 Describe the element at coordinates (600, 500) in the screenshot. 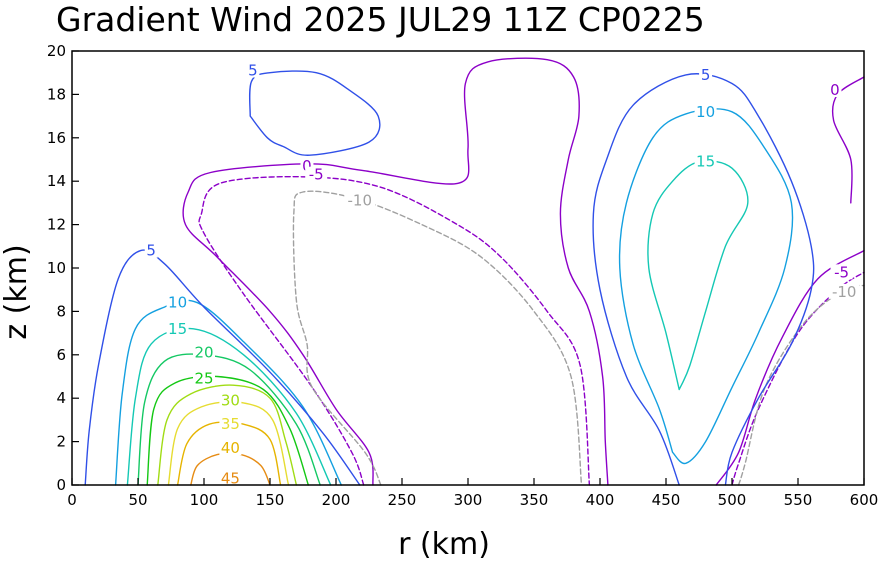

I see `x-tick-label: 400` at that location.